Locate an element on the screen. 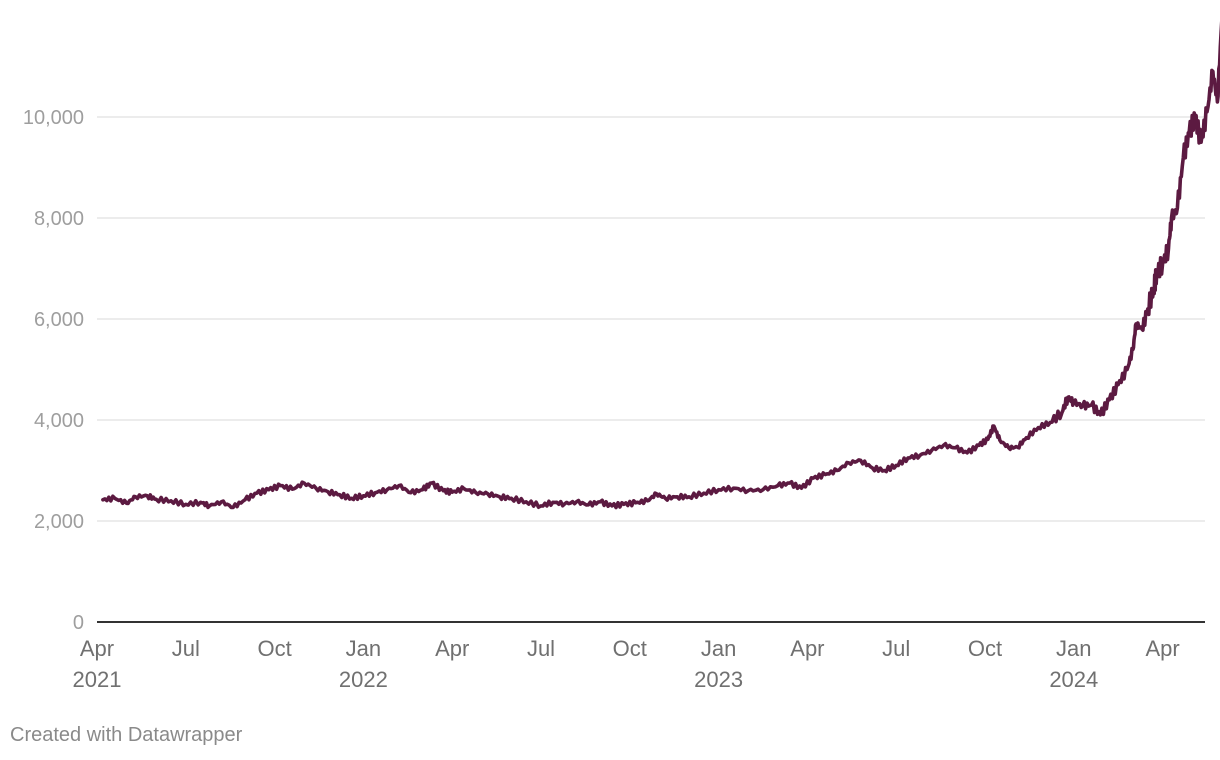 The height and width of the screenshot is (760, 1220). x-tick-year: 2023 is located at coordinates (718, 679).